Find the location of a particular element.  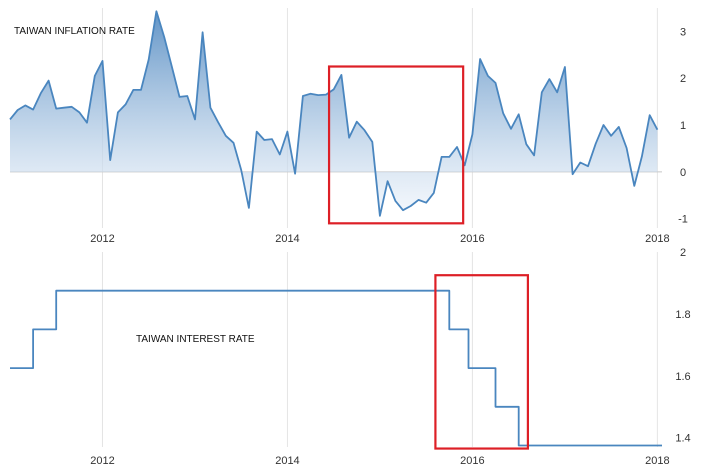

y-tick-label: -1 is located at coordinates (683, 220).